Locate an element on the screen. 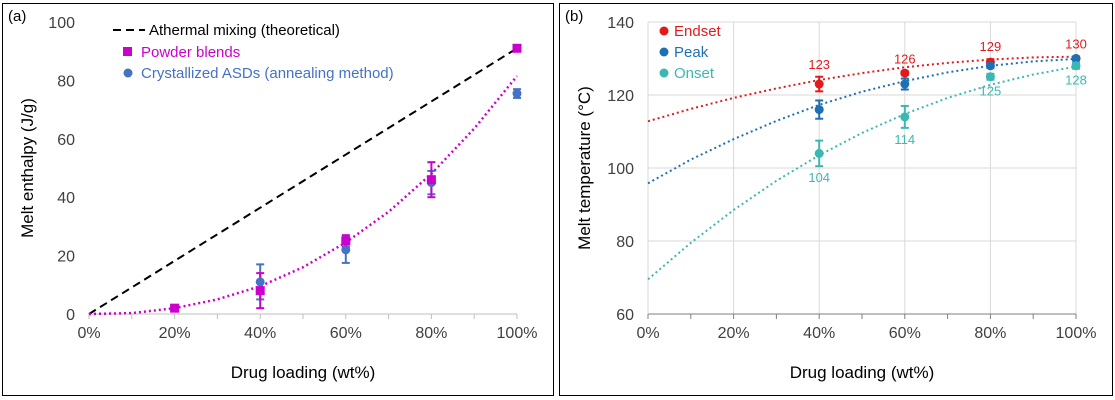  legend-endset-label: Endset is located at coordinates (698, 31).